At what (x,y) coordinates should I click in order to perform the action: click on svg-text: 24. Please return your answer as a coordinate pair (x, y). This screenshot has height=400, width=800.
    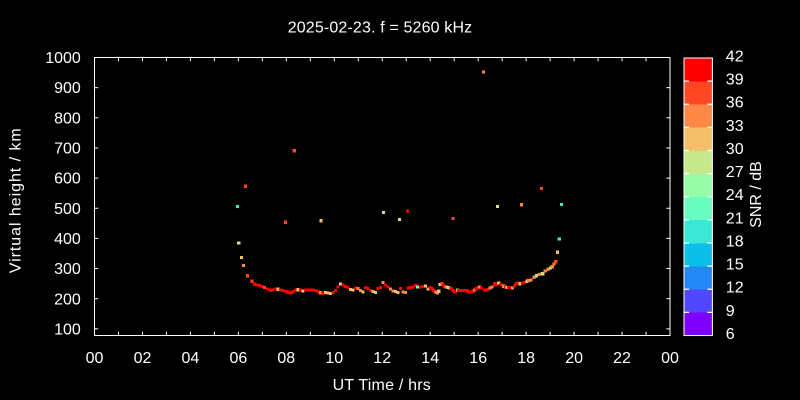
    Looking at the image, I should click on (735, 195).